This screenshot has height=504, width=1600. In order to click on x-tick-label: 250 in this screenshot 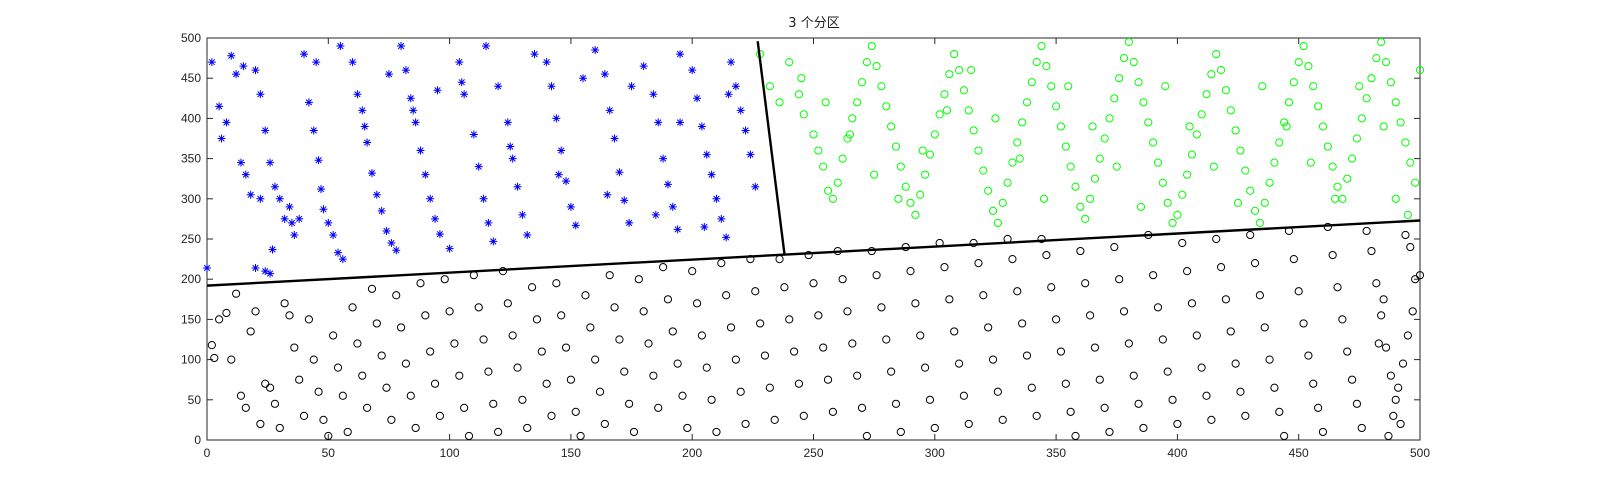, I will do `click(813, 453)`.